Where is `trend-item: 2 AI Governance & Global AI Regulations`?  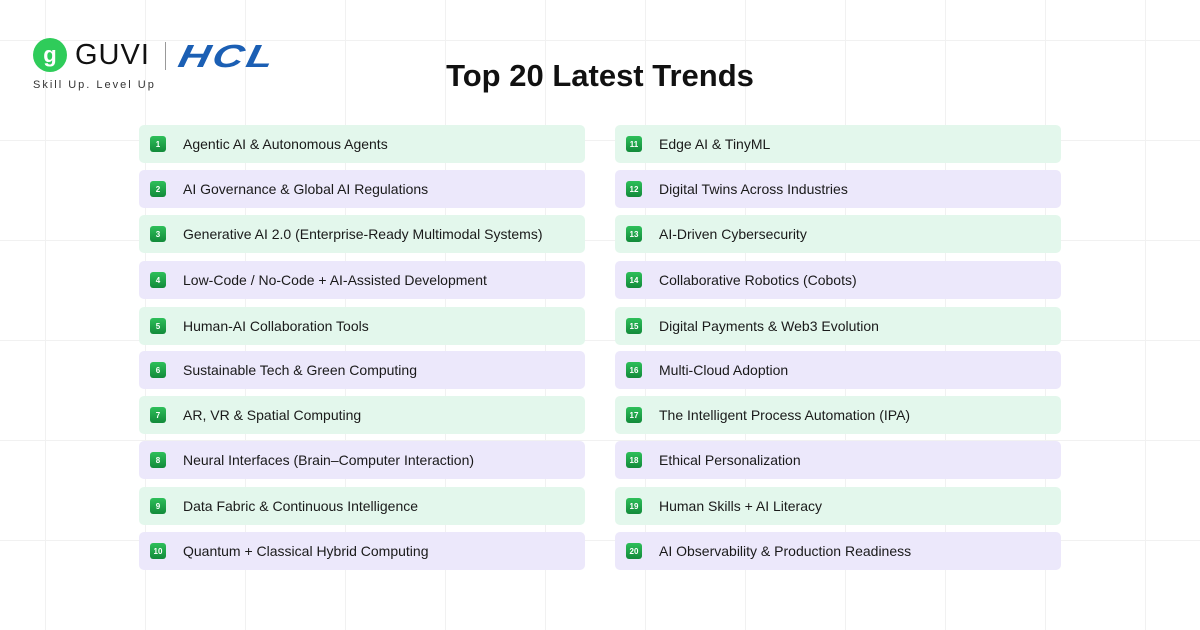
trend-item: 2 AI Governance & Global AI Regulations is located at coordinates (362, 189).